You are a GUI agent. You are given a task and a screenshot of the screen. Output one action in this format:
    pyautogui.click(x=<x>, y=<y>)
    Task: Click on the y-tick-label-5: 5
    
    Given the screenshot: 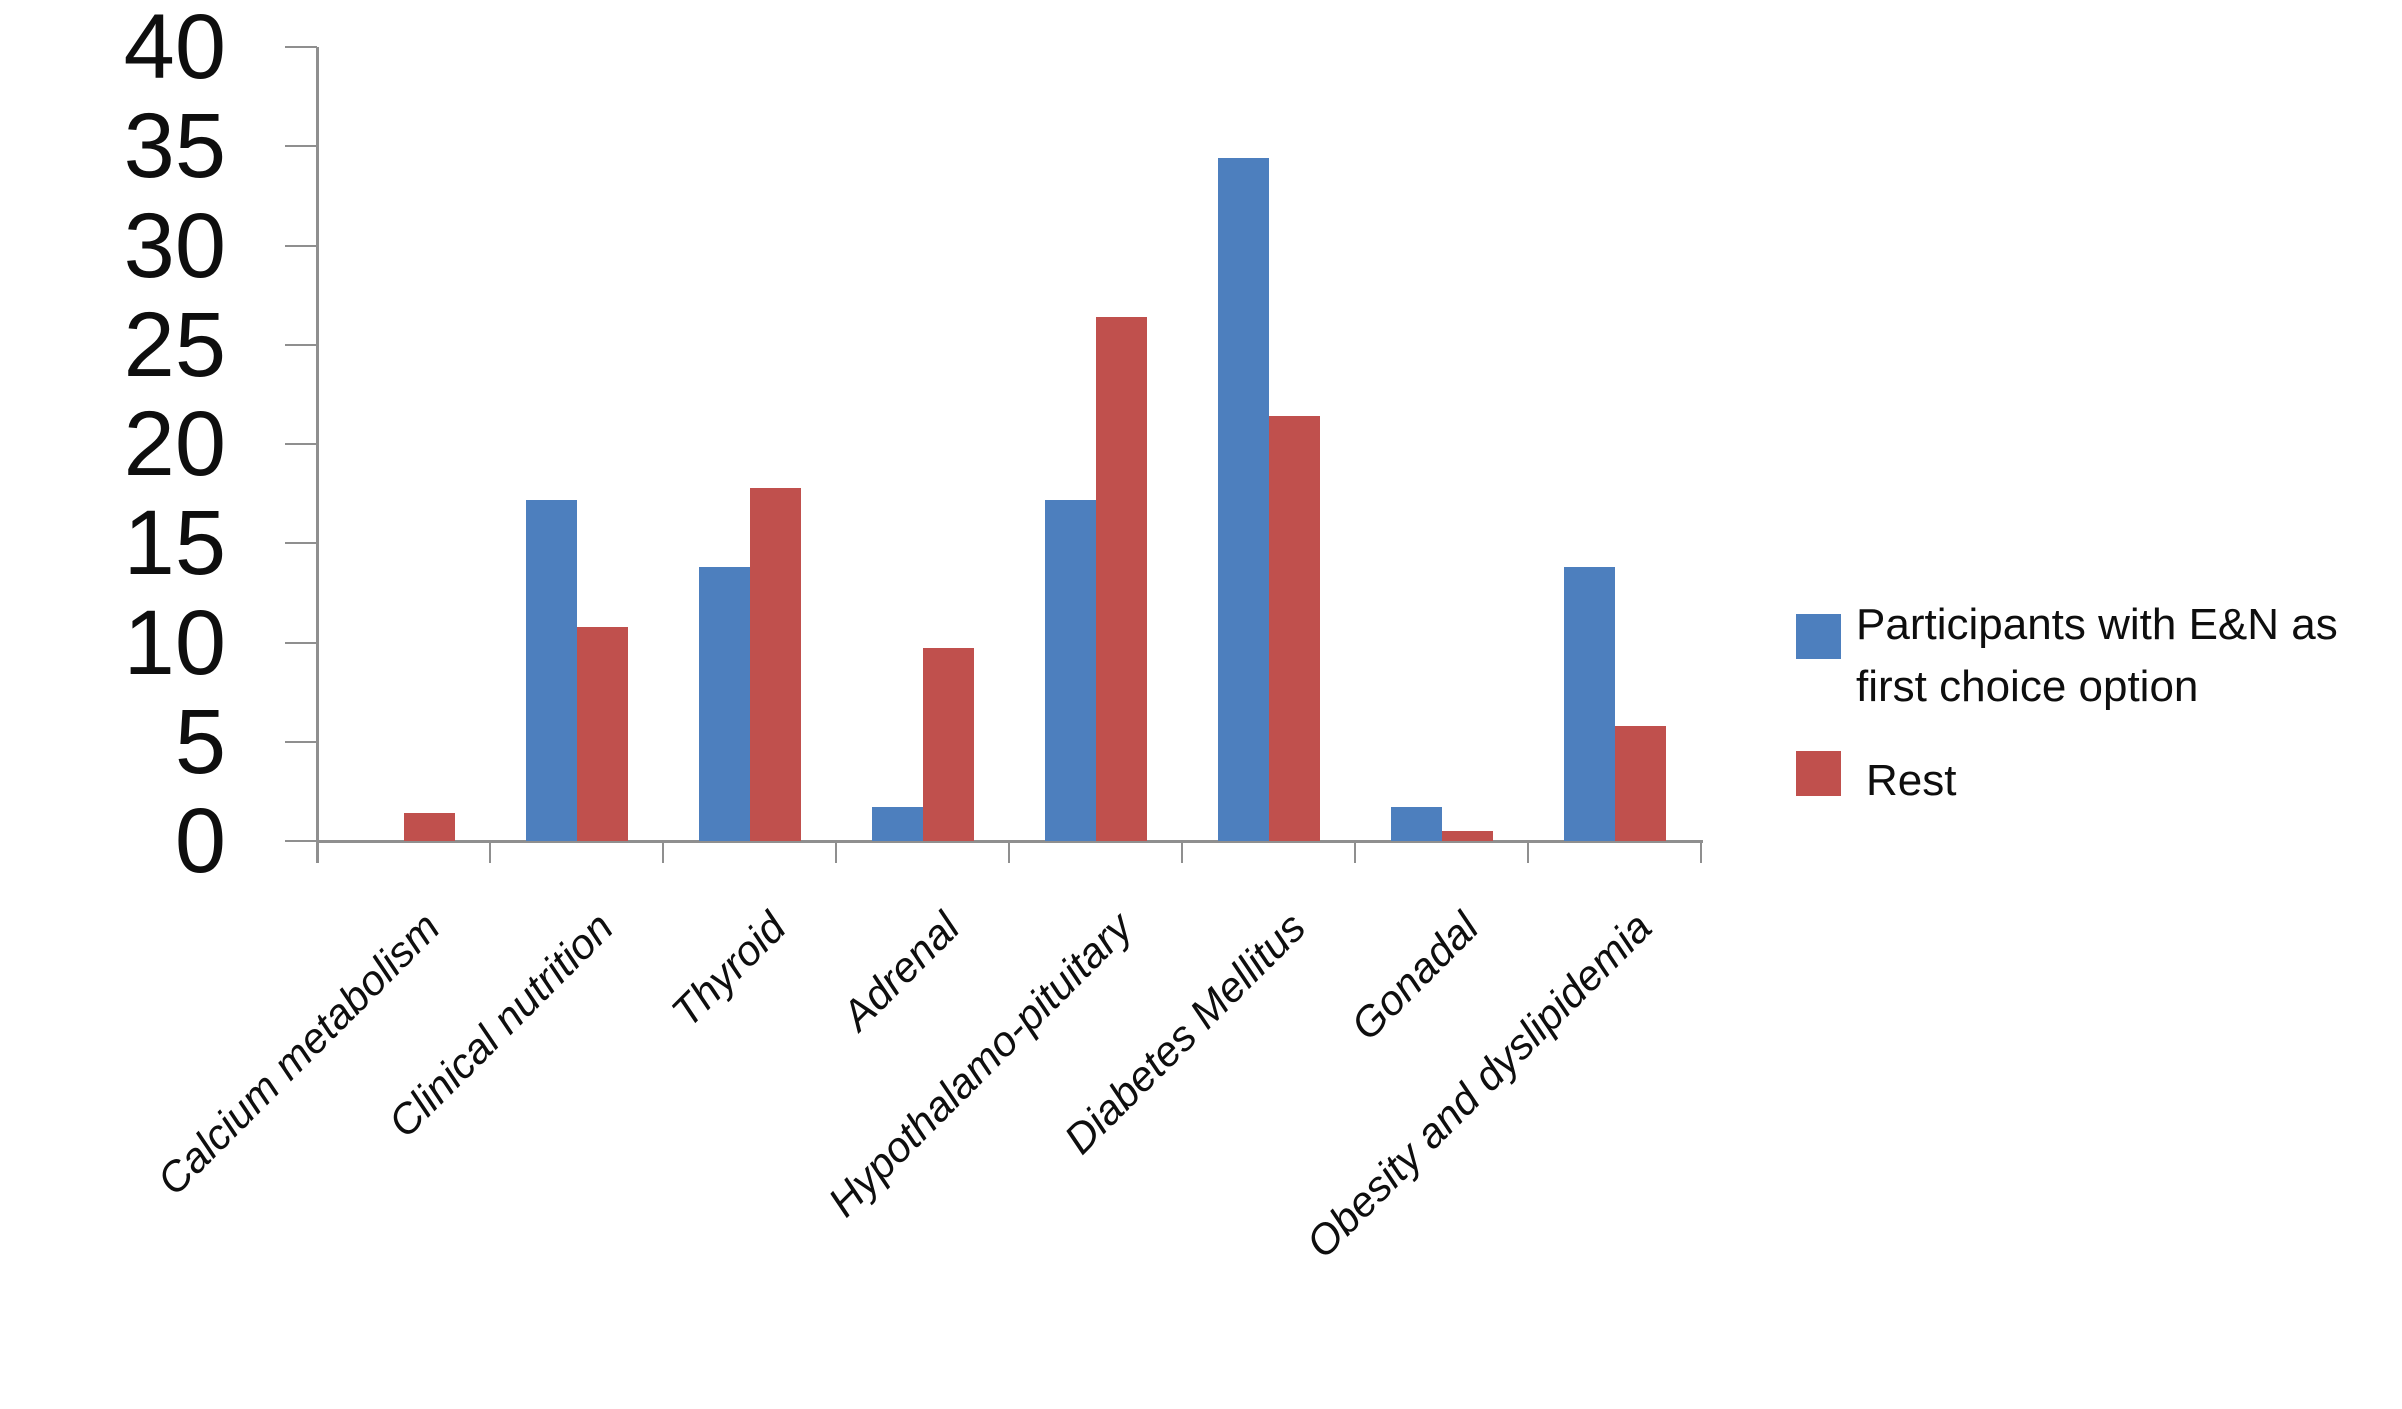 What is the action you would take?
    pyautogui.click(x=200, y=741)
    